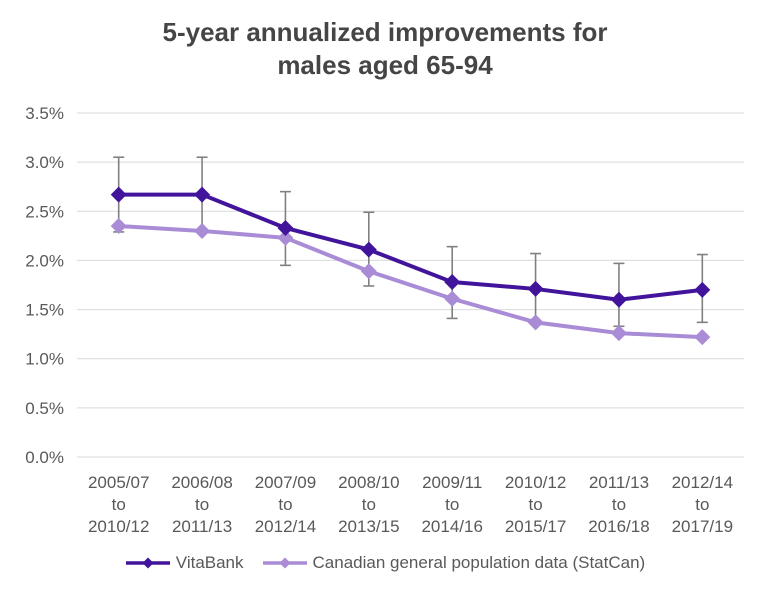 This screenshot has width=770, height=599. What do you see at coordinates (385, 65) in the screenshot?
I see `chart-title-line2: males aged 65-94` at bounding box center [385, 65].